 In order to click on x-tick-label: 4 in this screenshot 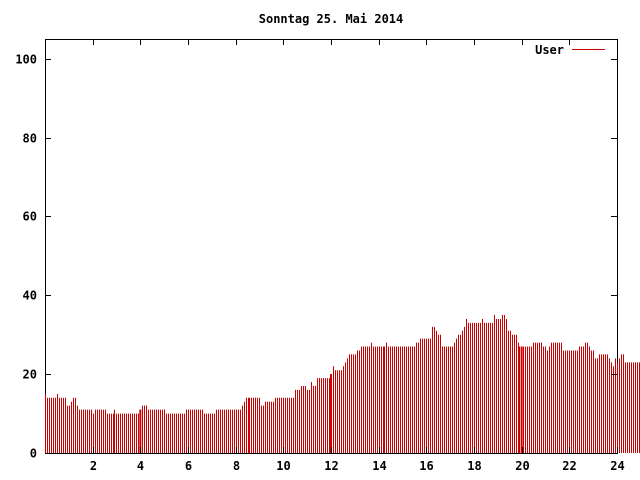, I will do `click(140, 466)`.